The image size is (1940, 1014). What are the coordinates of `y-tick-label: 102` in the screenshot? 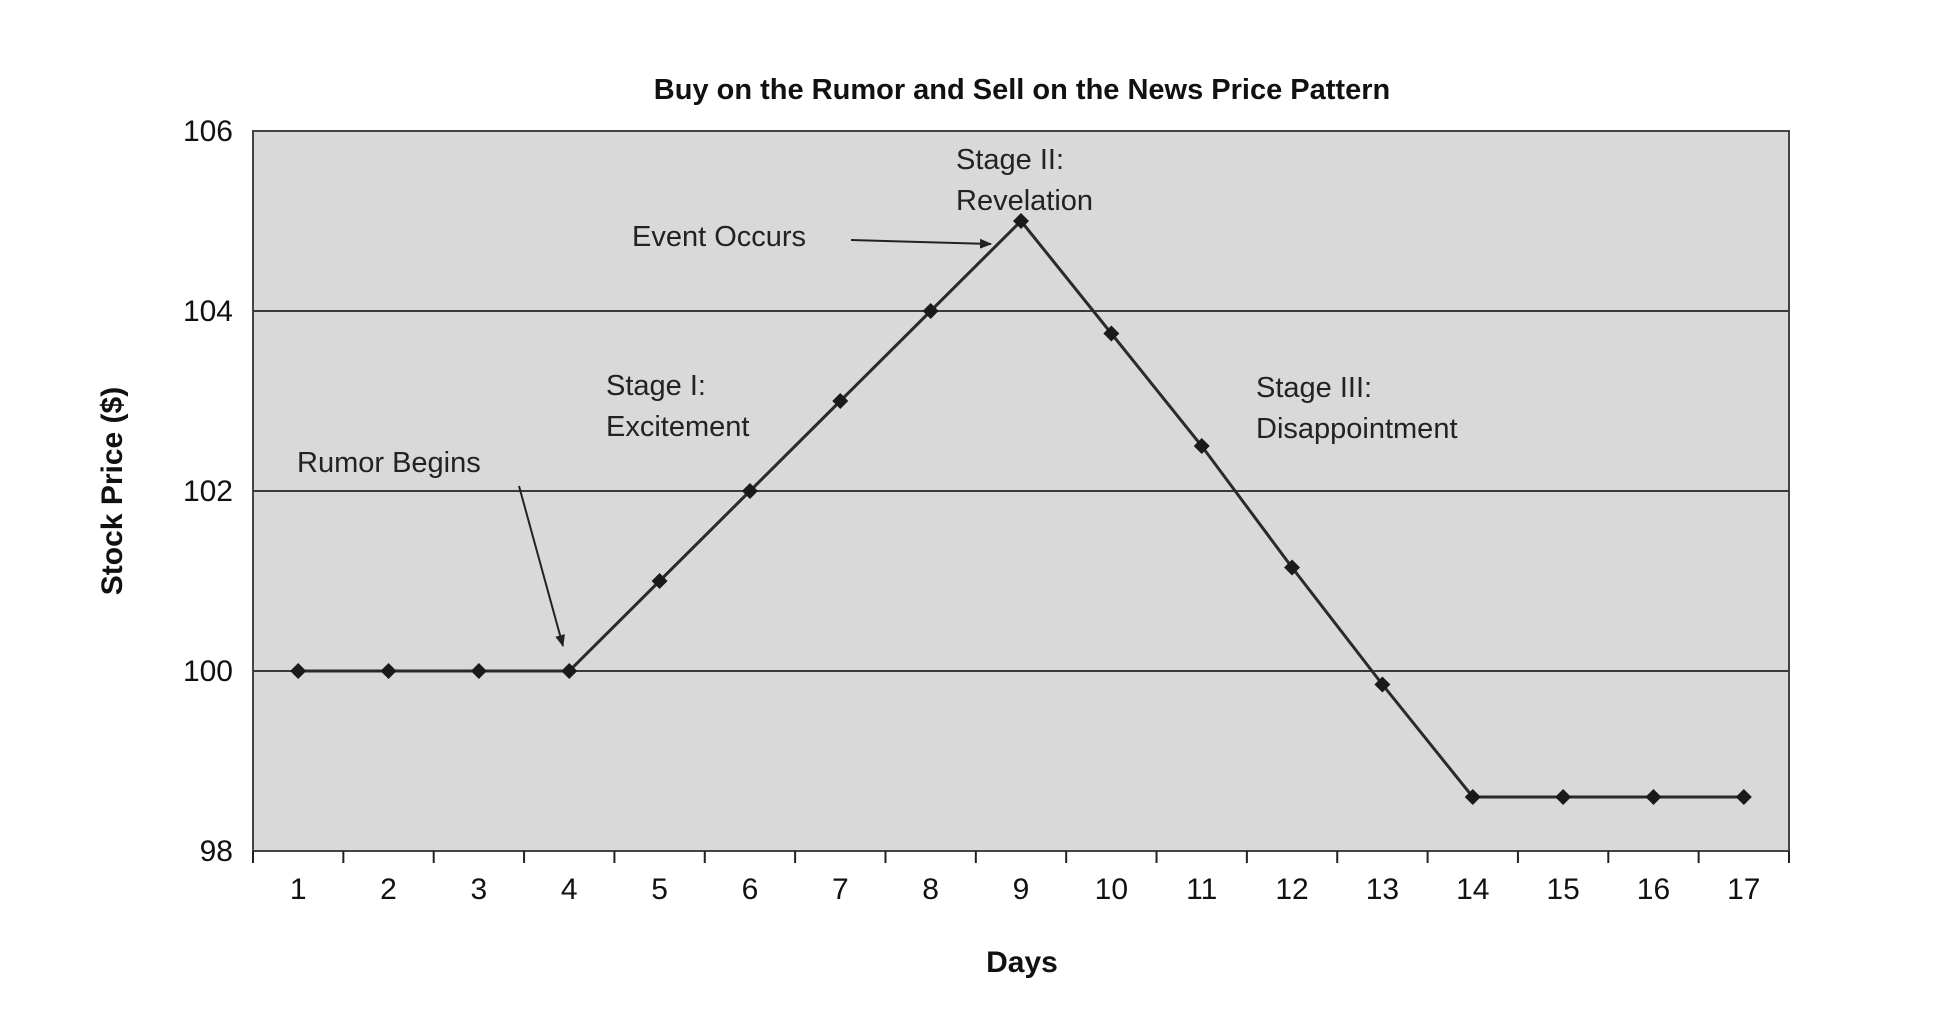 It's located at (208, 491).